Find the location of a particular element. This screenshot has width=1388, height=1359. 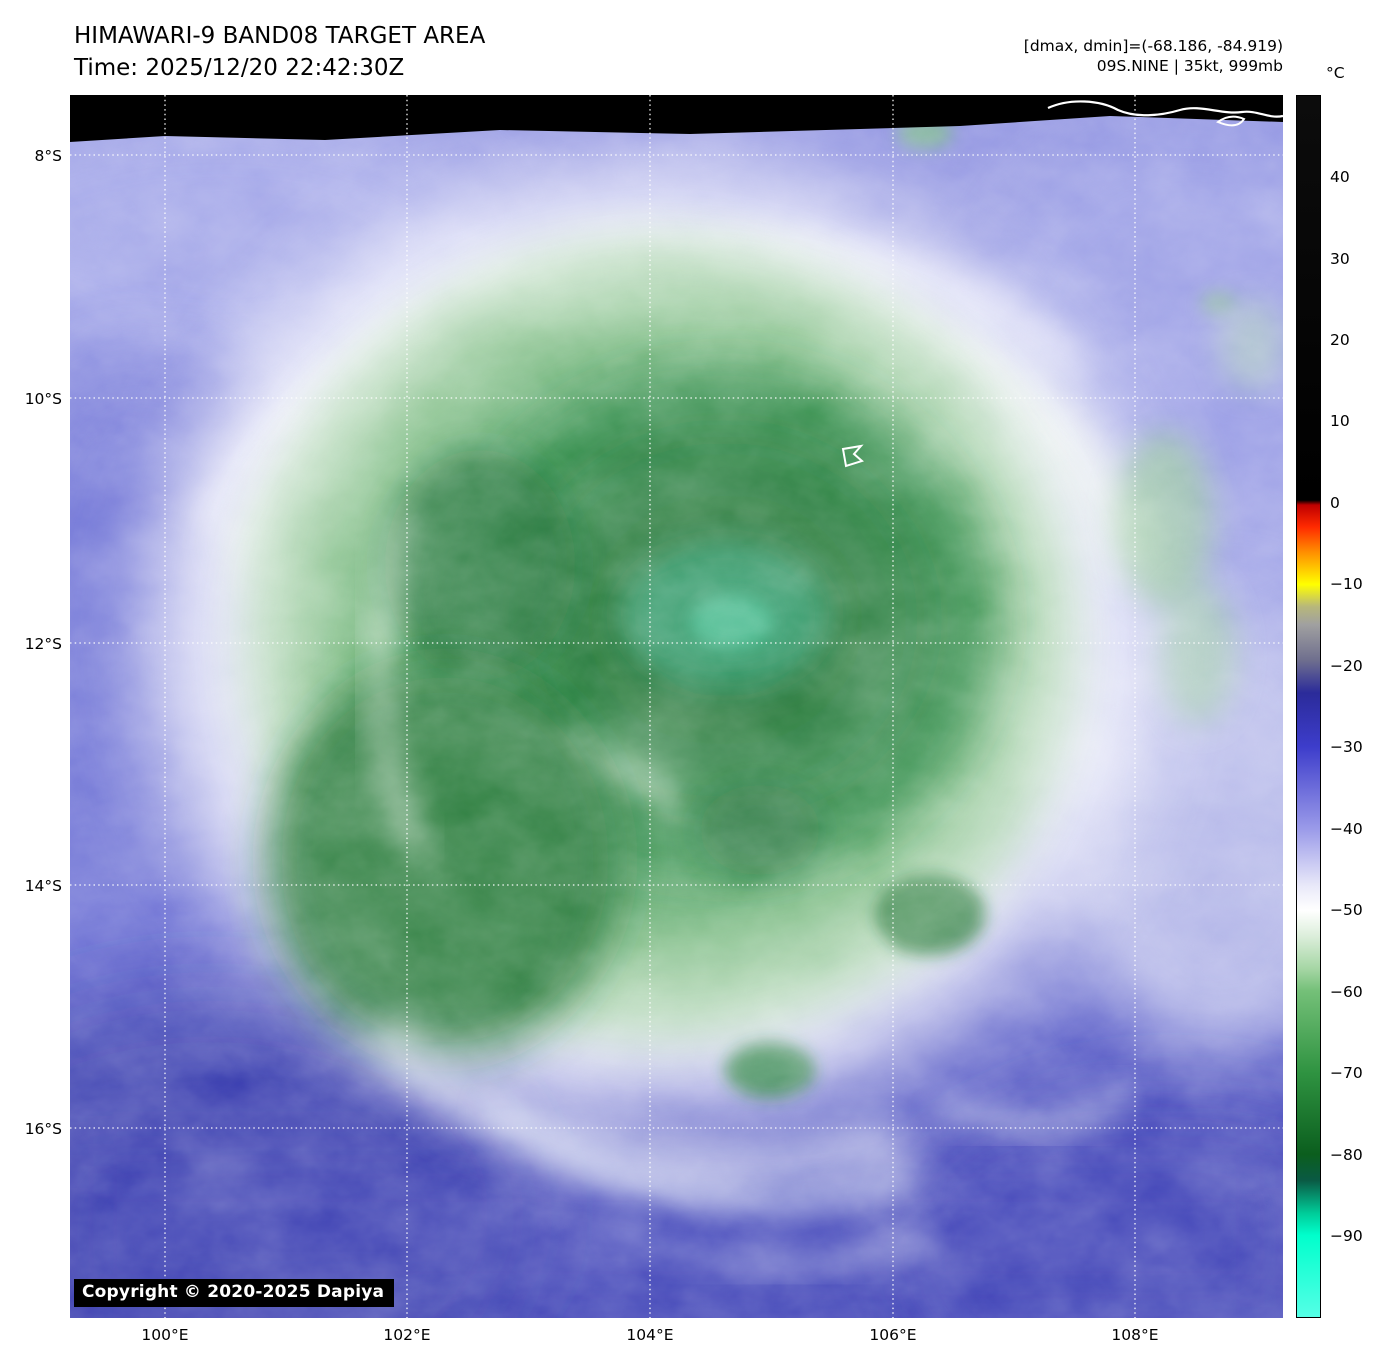

colorbar-tick: −30 is located at coordinates (1346, 747).